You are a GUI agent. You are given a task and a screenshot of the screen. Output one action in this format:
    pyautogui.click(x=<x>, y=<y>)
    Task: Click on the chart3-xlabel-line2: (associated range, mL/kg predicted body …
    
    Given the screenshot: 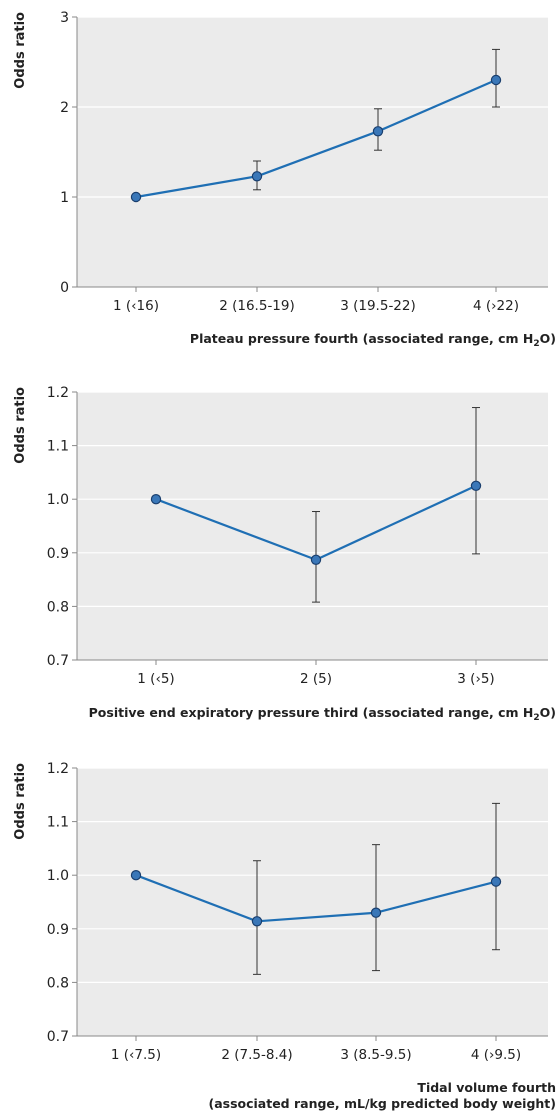 What is the action you would take?
    pyautogui.click(x=382, y=1103)
    